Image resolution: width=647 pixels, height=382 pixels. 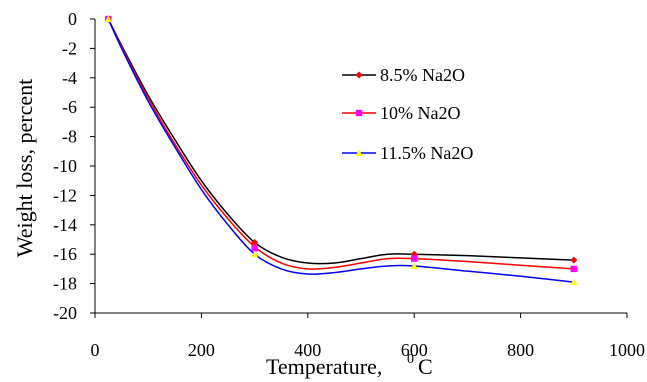 I want to click on legend: 8.5% Na2O 10% Na2O 11.5% Na2O, so click(x=407, y=114).